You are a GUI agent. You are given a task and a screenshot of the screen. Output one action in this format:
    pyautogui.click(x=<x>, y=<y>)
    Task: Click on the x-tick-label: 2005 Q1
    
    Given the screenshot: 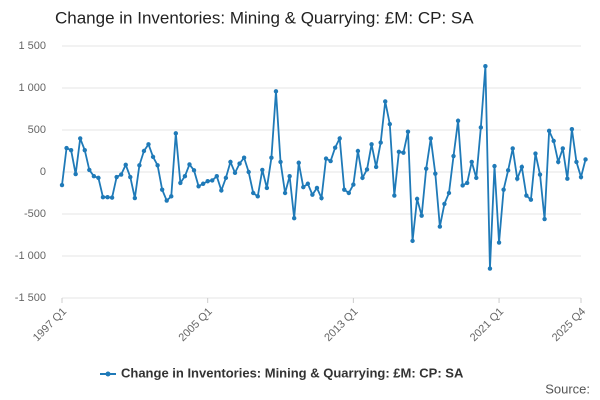 What is the action you would take?
    pyautogui.click(x=196, y=325)
    